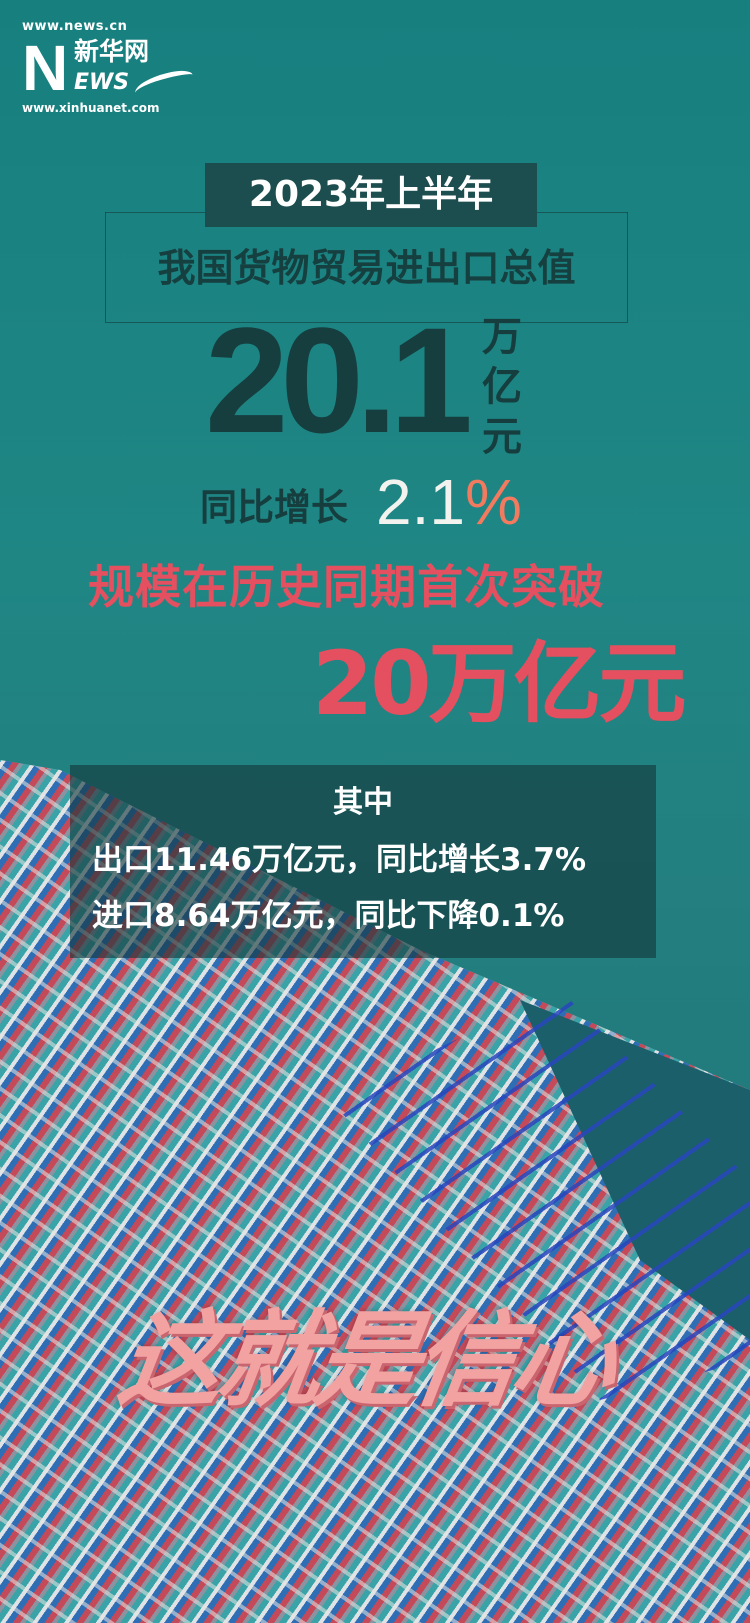 Image resolution: width=750 pixels, height=1623 pixels. Describe the element at coordinates (420, 502) in the screenshot. I see `growth-number: 2.1` at that location.